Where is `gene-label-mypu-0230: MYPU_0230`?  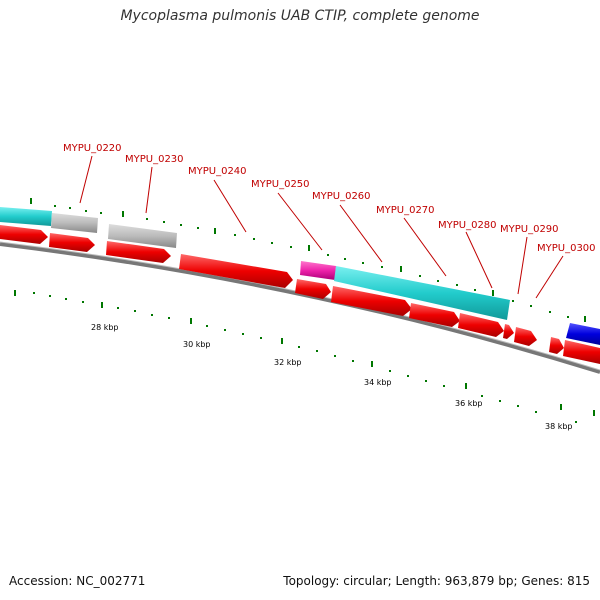 gene-label-mypu-0230: MYPU_0230 is located at coordinates (154, 159).